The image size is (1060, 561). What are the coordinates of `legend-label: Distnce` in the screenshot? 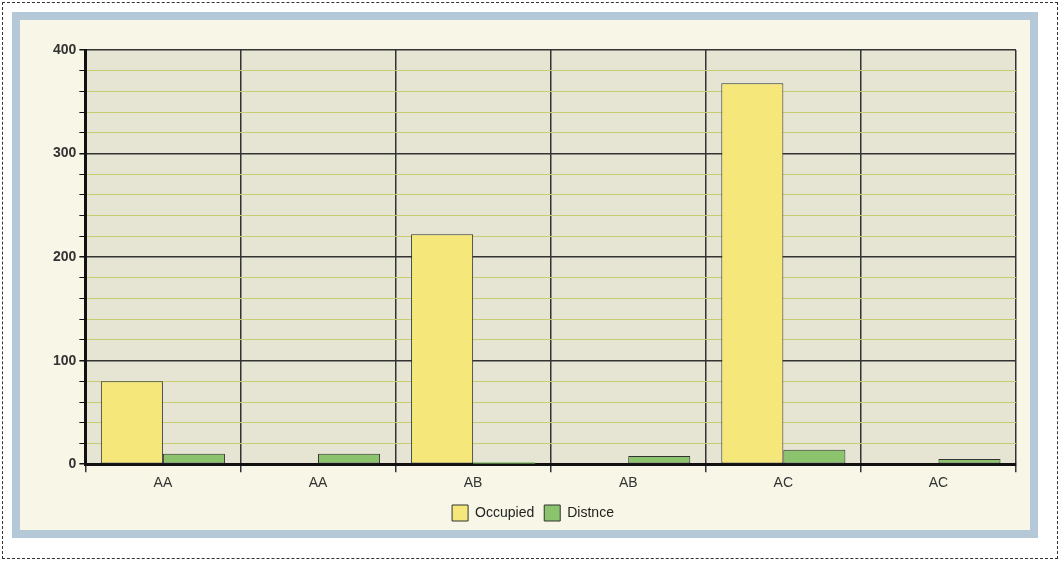 It's located at (591, 511).